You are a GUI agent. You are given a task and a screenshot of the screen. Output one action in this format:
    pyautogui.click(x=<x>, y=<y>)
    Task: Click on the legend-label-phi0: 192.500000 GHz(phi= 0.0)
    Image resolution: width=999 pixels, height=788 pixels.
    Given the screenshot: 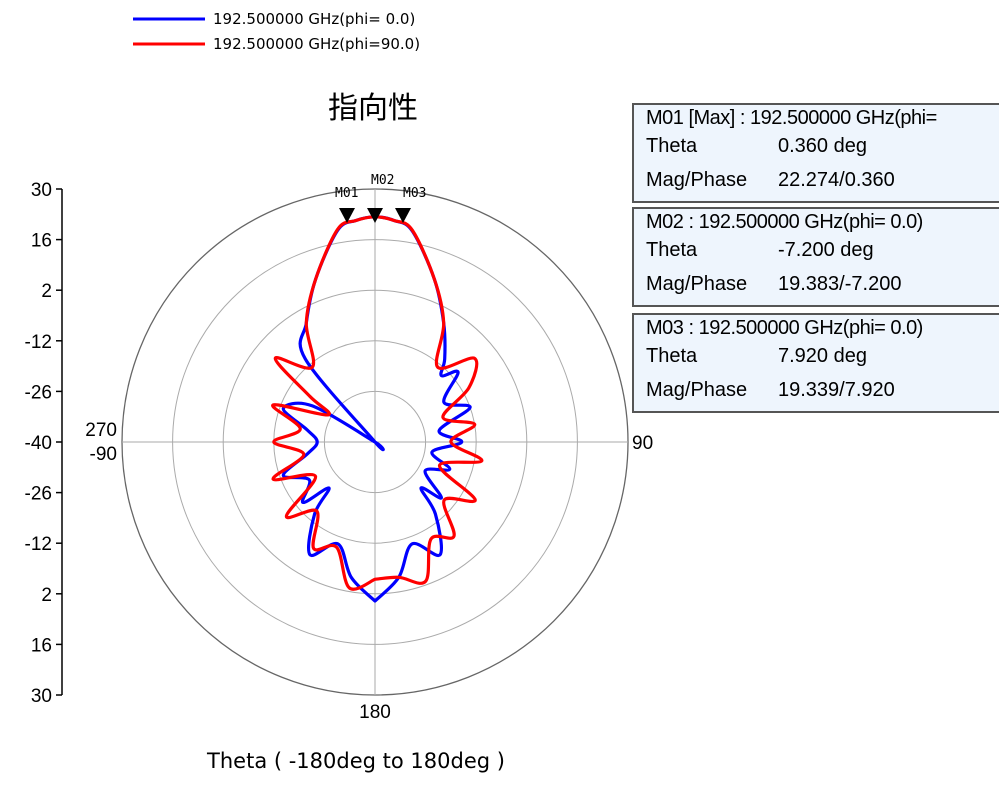 What is the action you would take?
    pyautogui.click(x=314, y=19)
    